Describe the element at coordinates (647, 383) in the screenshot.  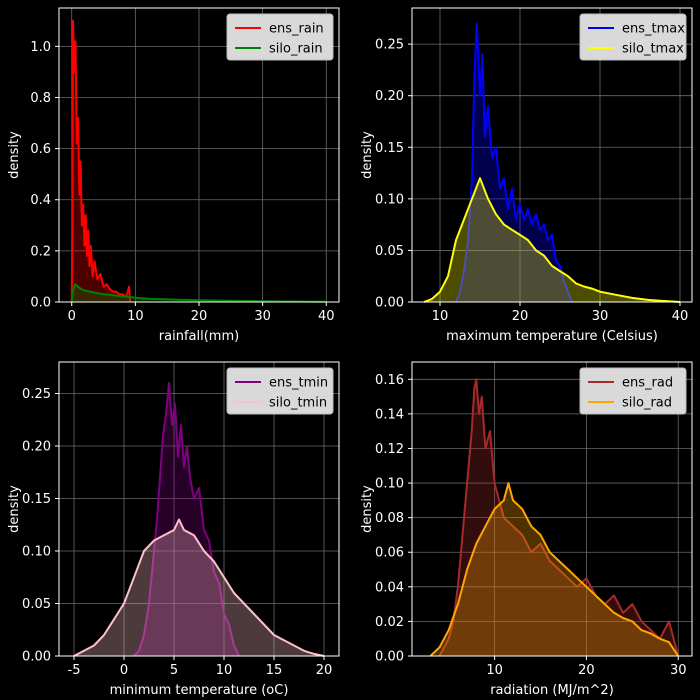
I see `legend-label-ens_rad: ens_rad` at that location.